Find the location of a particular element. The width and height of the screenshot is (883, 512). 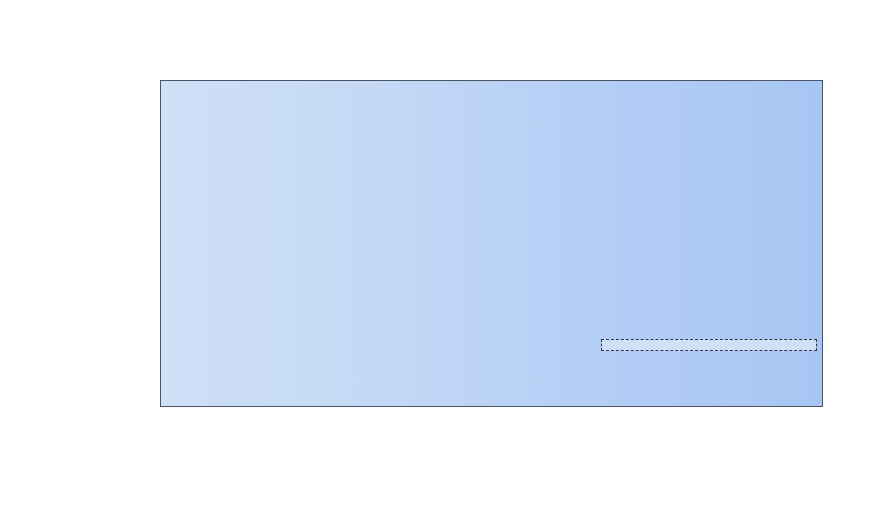

y-axis is located at coordinates (80, 243).